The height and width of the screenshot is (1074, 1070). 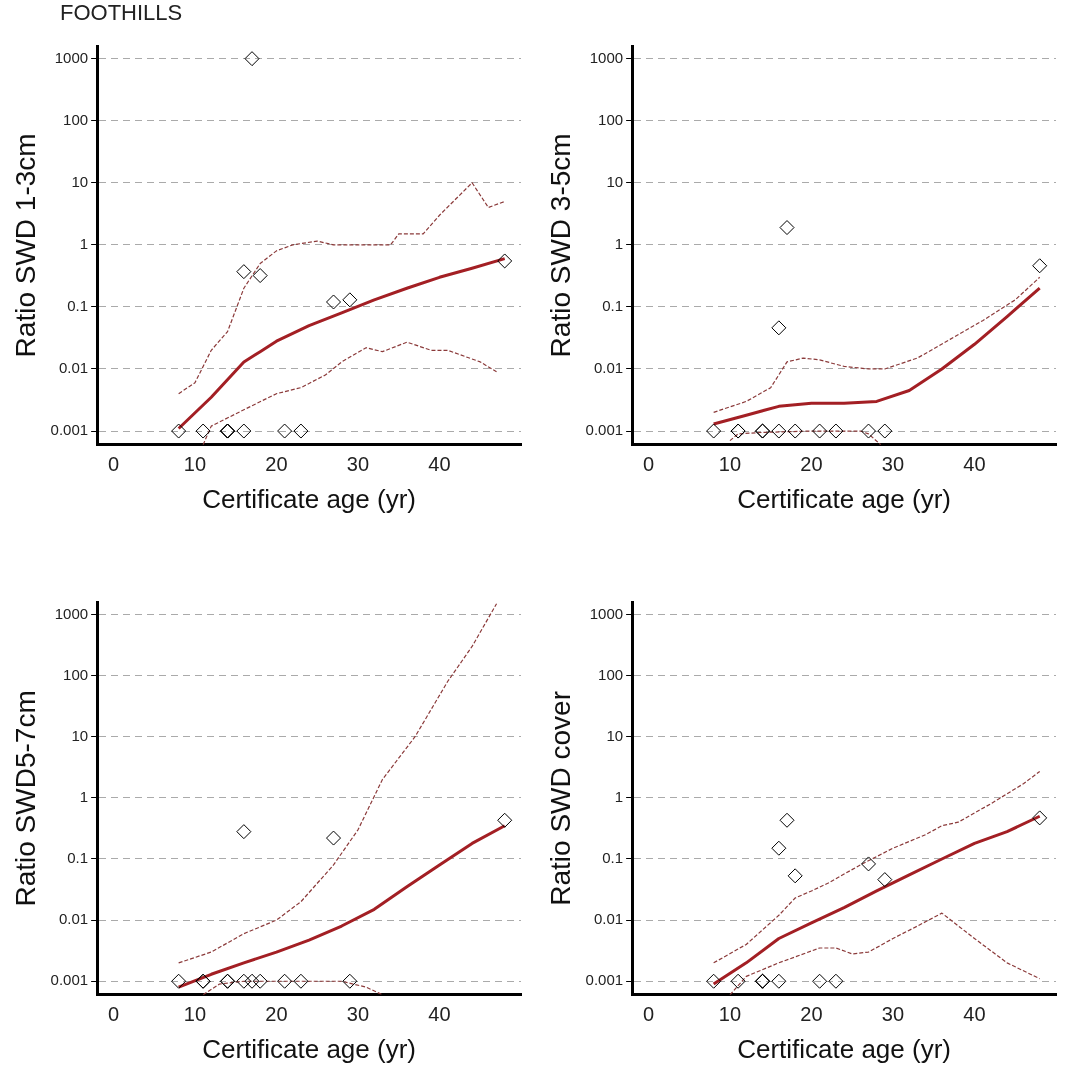 What do you see at coordinates (121, 13) in the screenshot?
I see `chart-title: FOOTHILLS` at bounding box center [121, 13].